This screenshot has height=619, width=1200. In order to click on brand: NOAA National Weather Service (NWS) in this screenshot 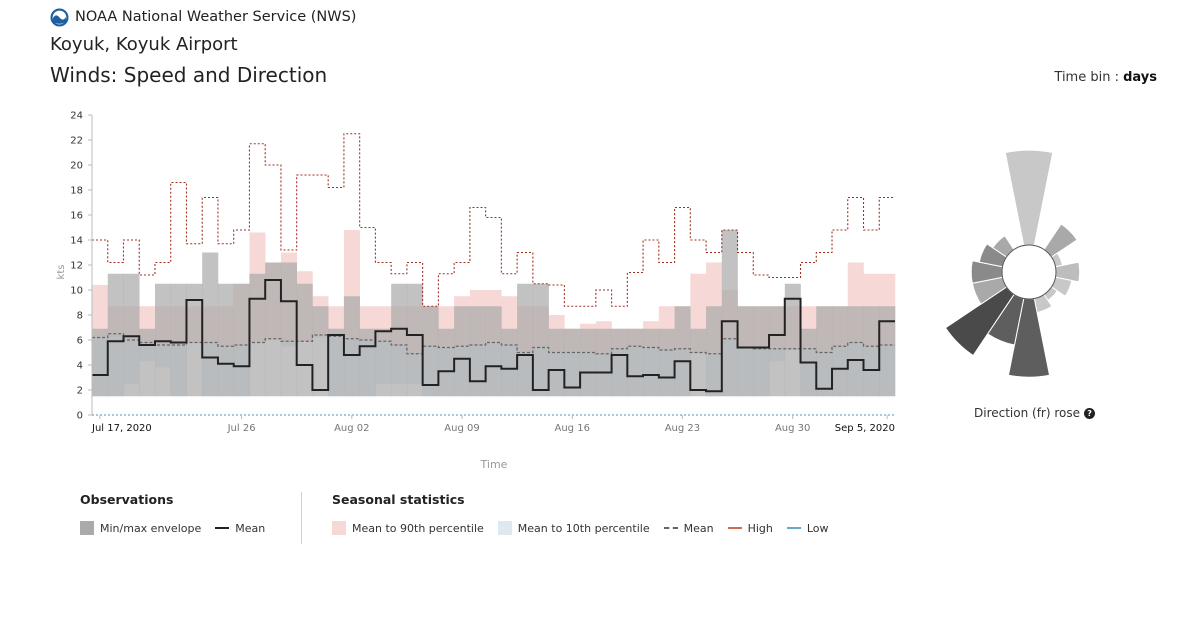, I will do `click(203, 17)`.